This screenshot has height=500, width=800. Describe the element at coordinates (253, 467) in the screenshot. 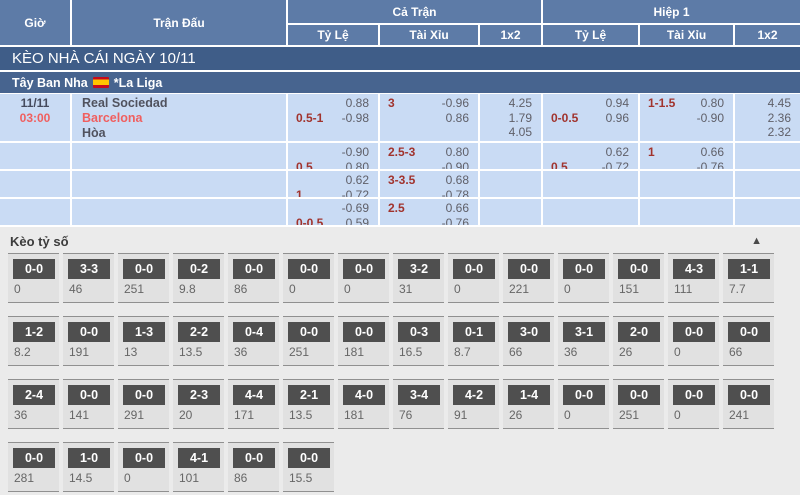

I see `score-odds-cell: 0-0 86` at that location.